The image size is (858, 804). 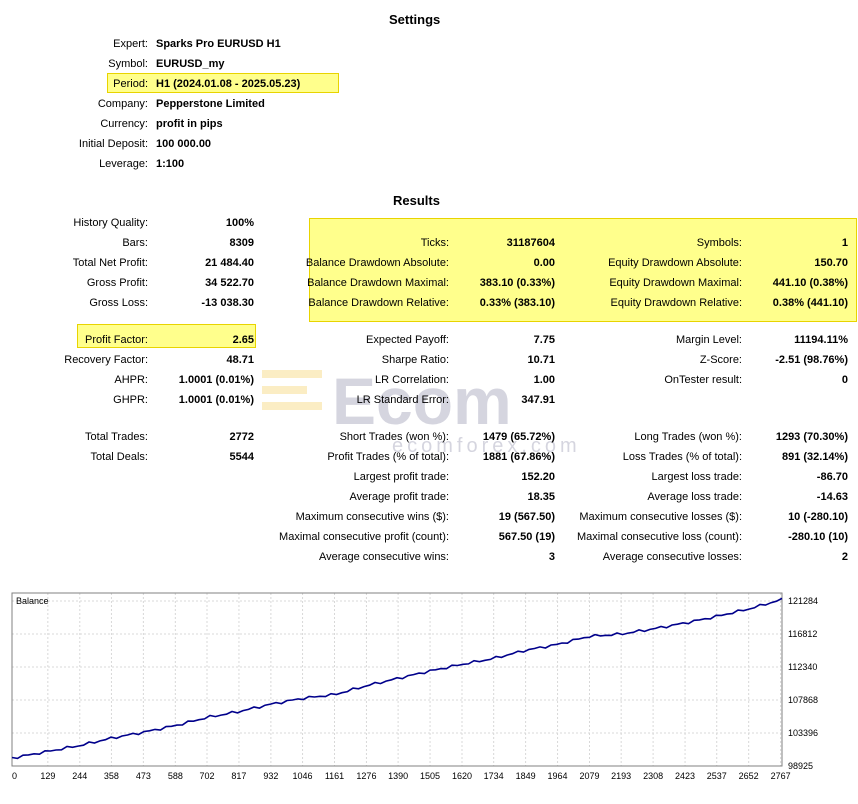 What do you see at coordinates (377, 263) in the screenshot?
I see `result-col2-row-label: Balance Drawdown Absolute:` at bounding box center [377, 263].